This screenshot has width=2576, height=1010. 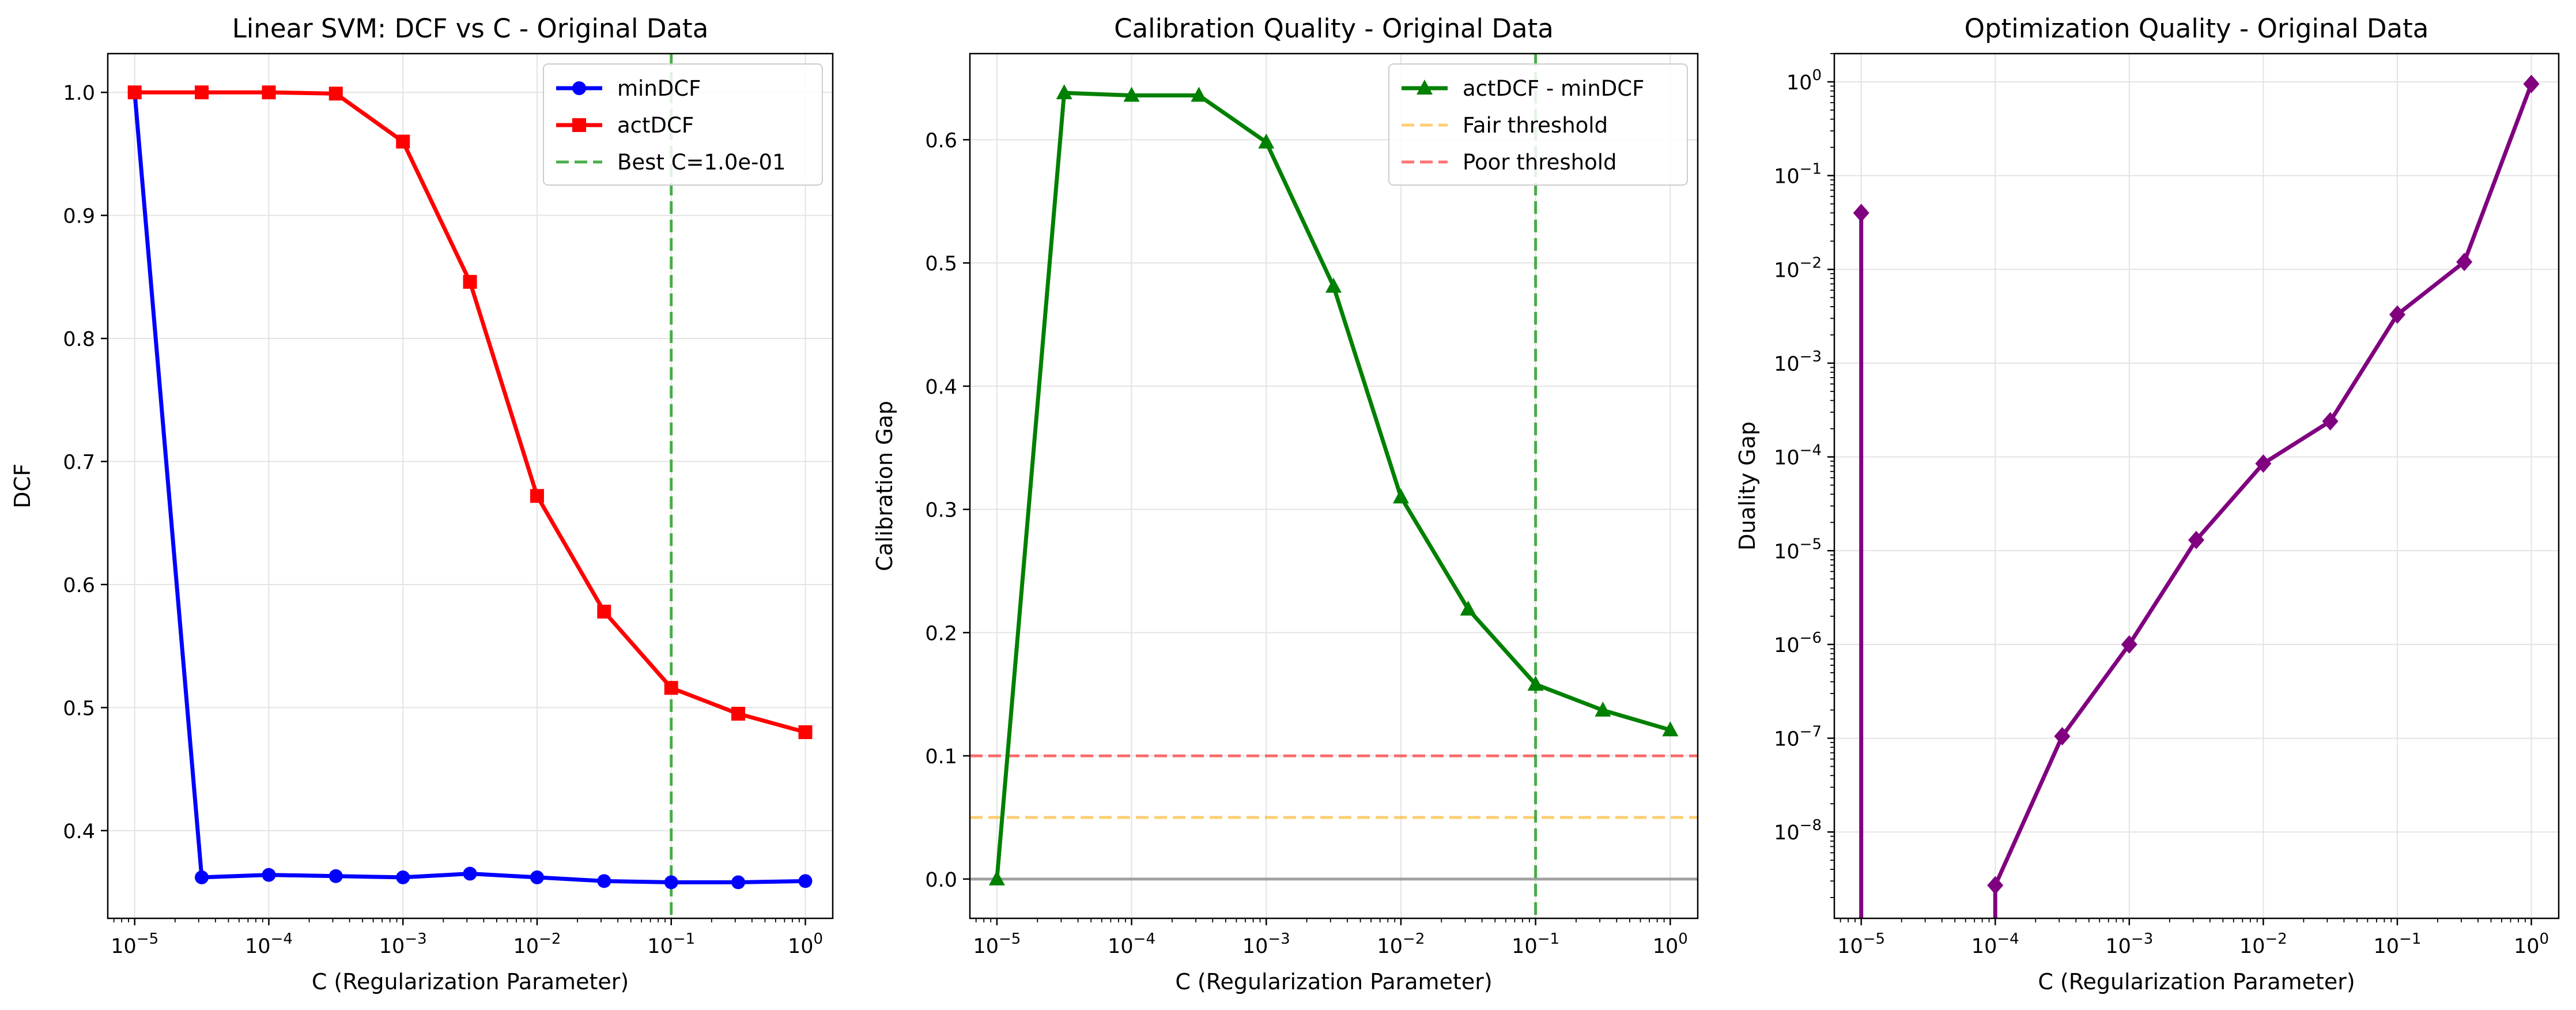 I want to click on y-axis-label: DCF, so click(x=22, y=485).